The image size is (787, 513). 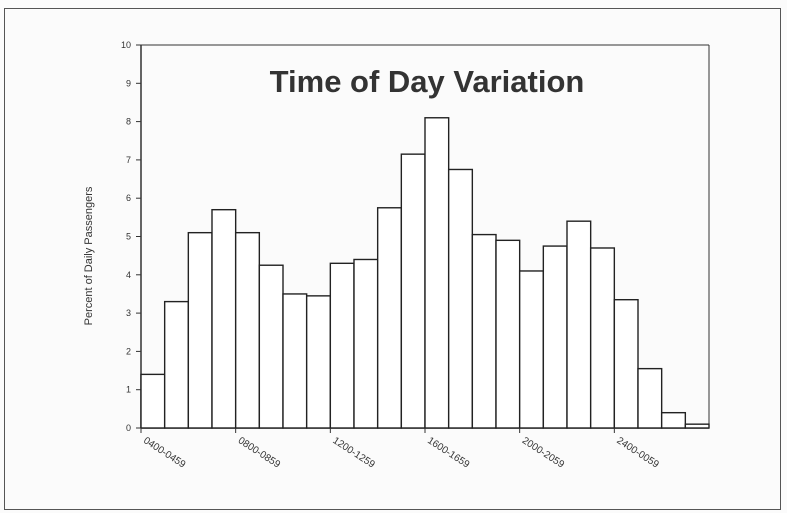 I want to click on y-ticks: 0 1 2 3 4 5 6 7 8 9 10, so click(x=131, y=236).